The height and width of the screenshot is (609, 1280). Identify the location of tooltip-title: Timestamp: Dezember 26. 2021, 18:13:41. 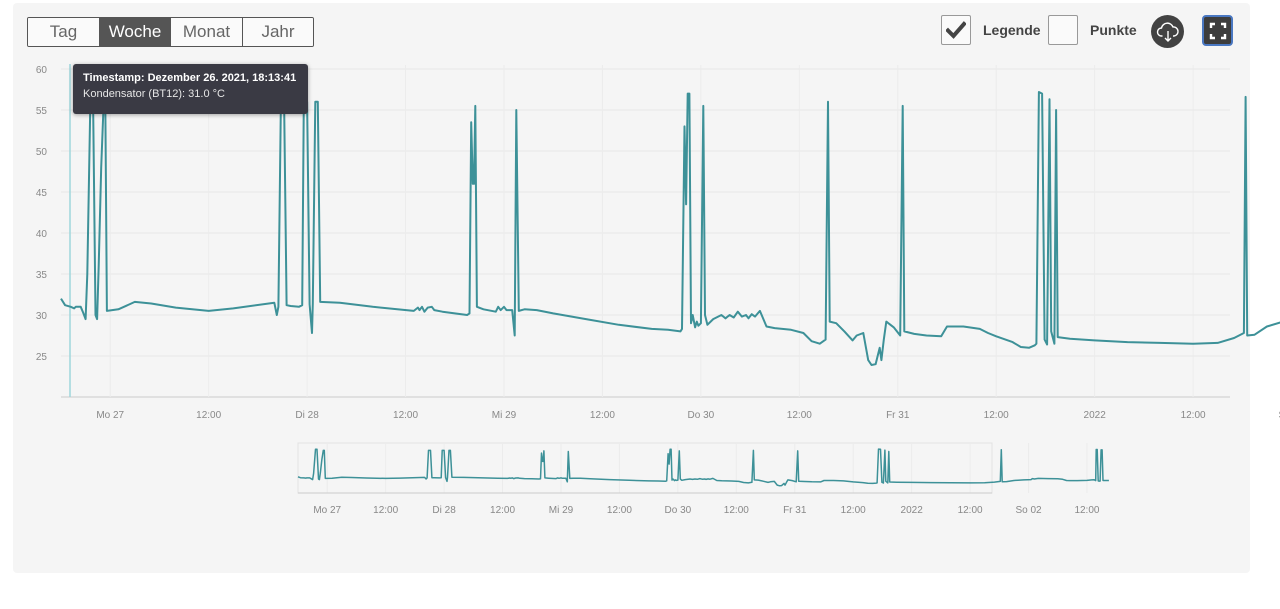
(190, 78).